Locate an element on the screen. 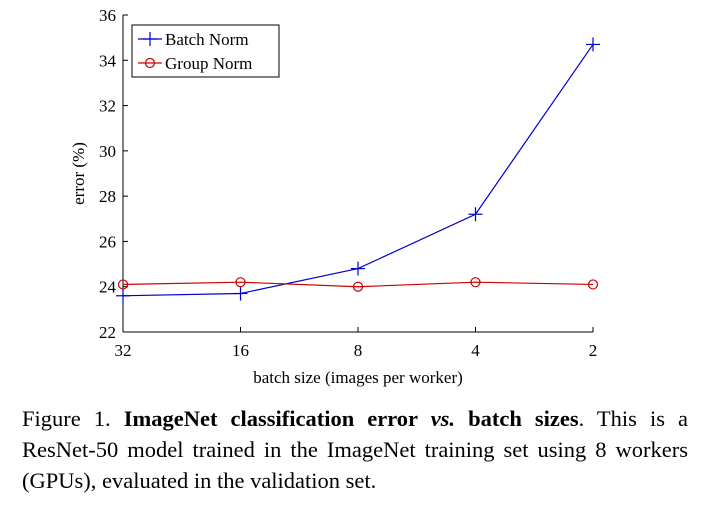 This screenshot has height=523, width=708. x-tick-label: 16 is located at coordinates (240, 350).